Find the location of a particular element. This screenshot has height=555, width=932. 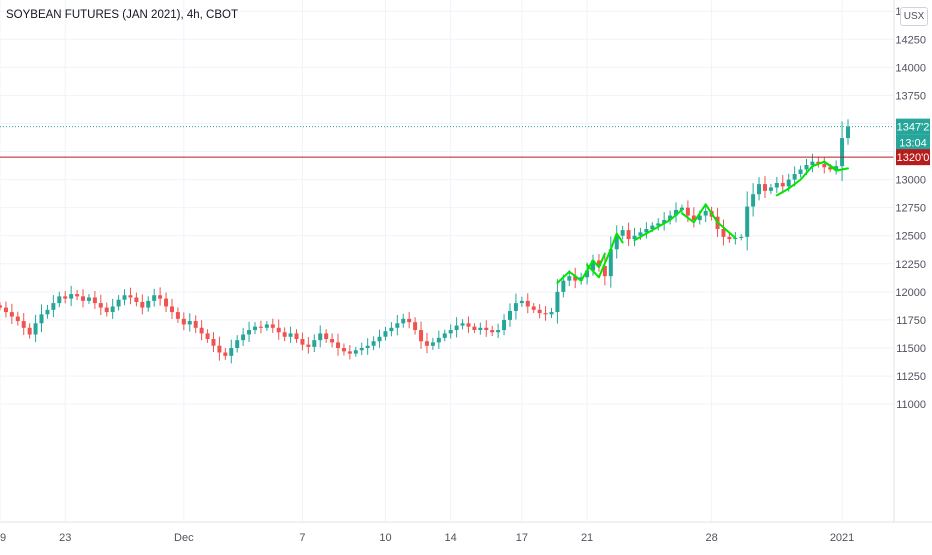

currency-badge: USX is located at coordinates (914, 16).